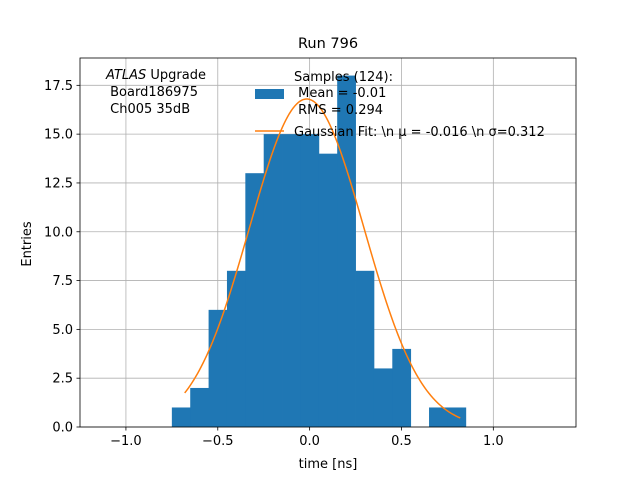  I want to click on x-axis-ticks: −1.0 −0.5 0.0 0.5 1.0, so click(307, 438).